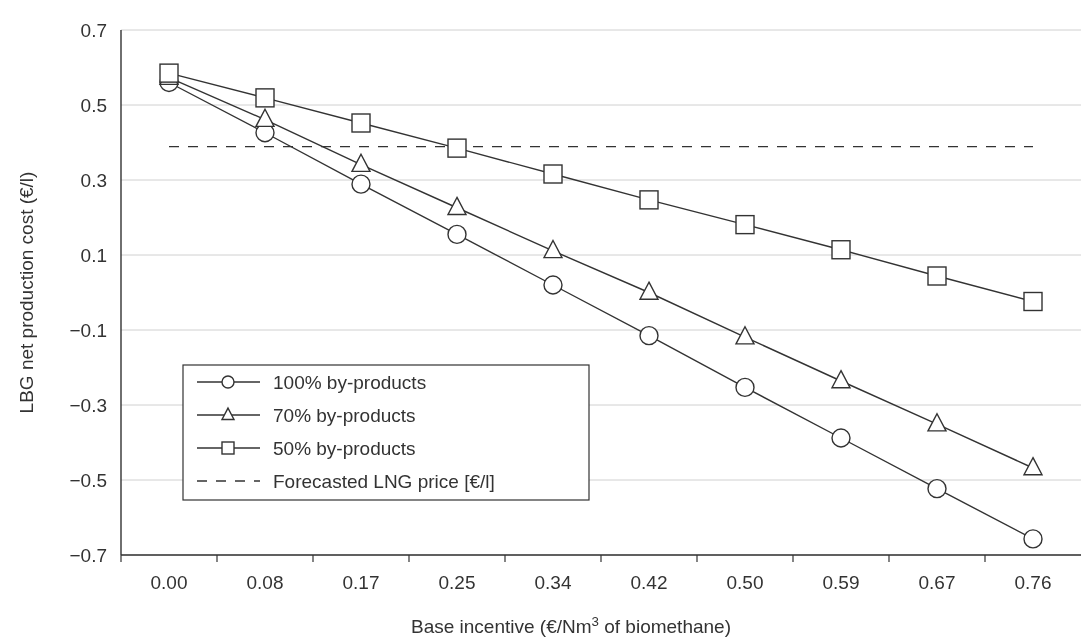  Describe the element at coordinates (26, 292) in the screenshot. I see `y-axis-title: LBG net production cost (€/l)` at that location.